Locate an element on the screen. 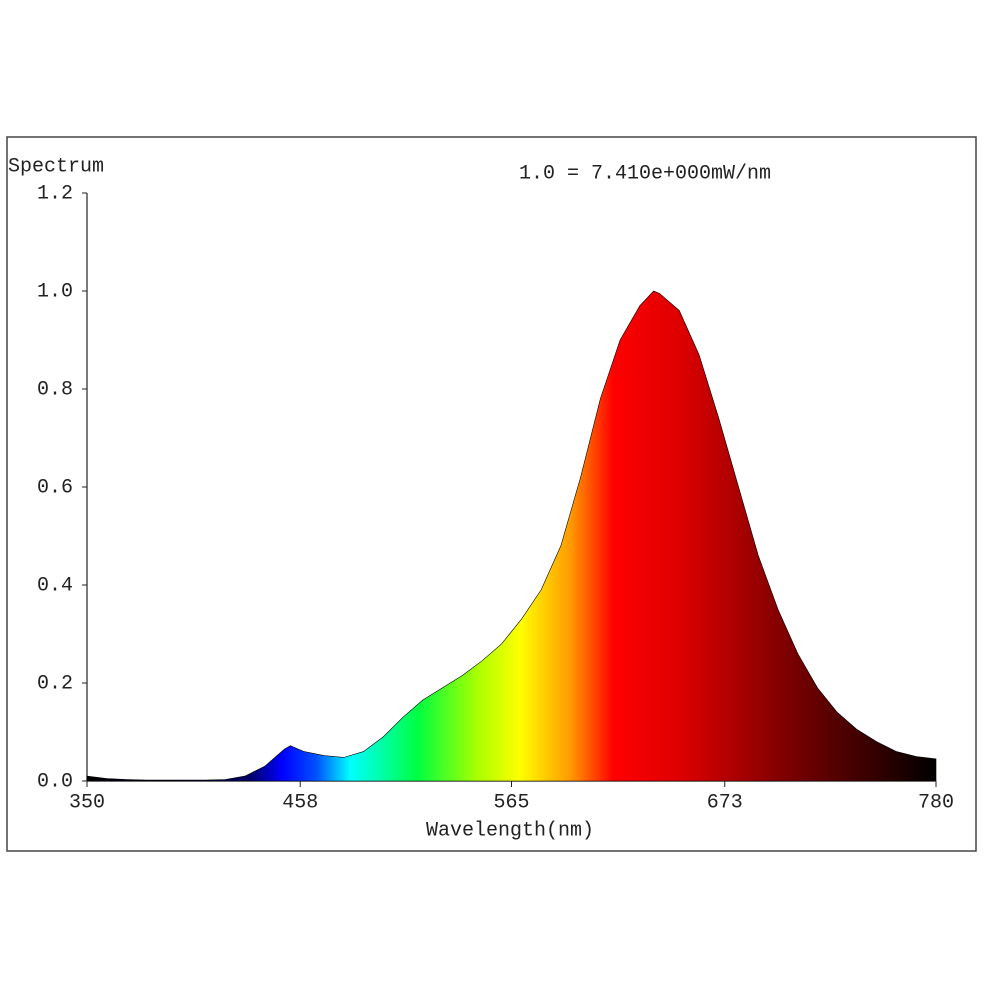 The height and width of the screenshot is (1000, 1000). x-tick-label: 458 is located at coordinates (300, 802).